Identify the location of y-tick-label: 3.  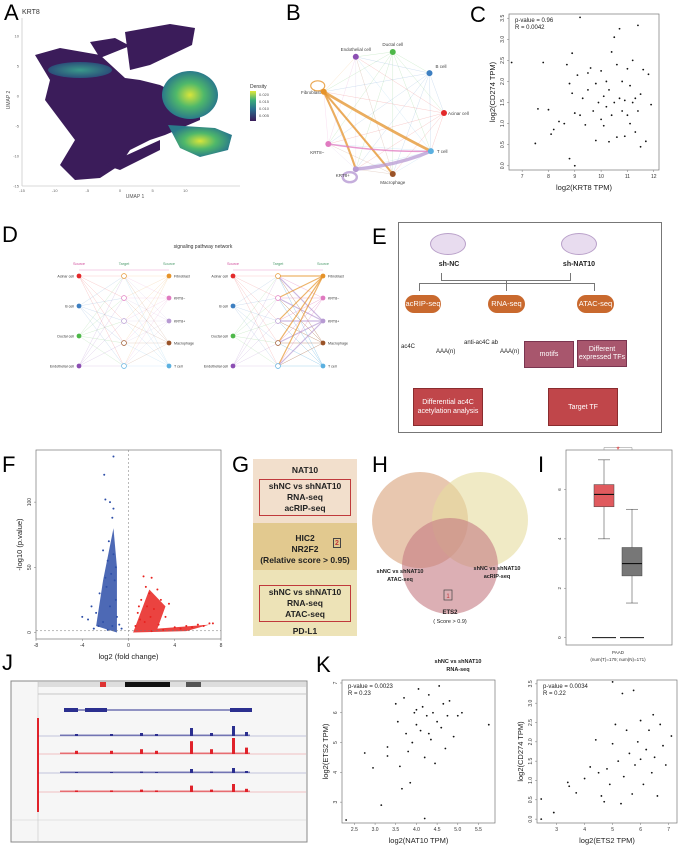
(336, 802).